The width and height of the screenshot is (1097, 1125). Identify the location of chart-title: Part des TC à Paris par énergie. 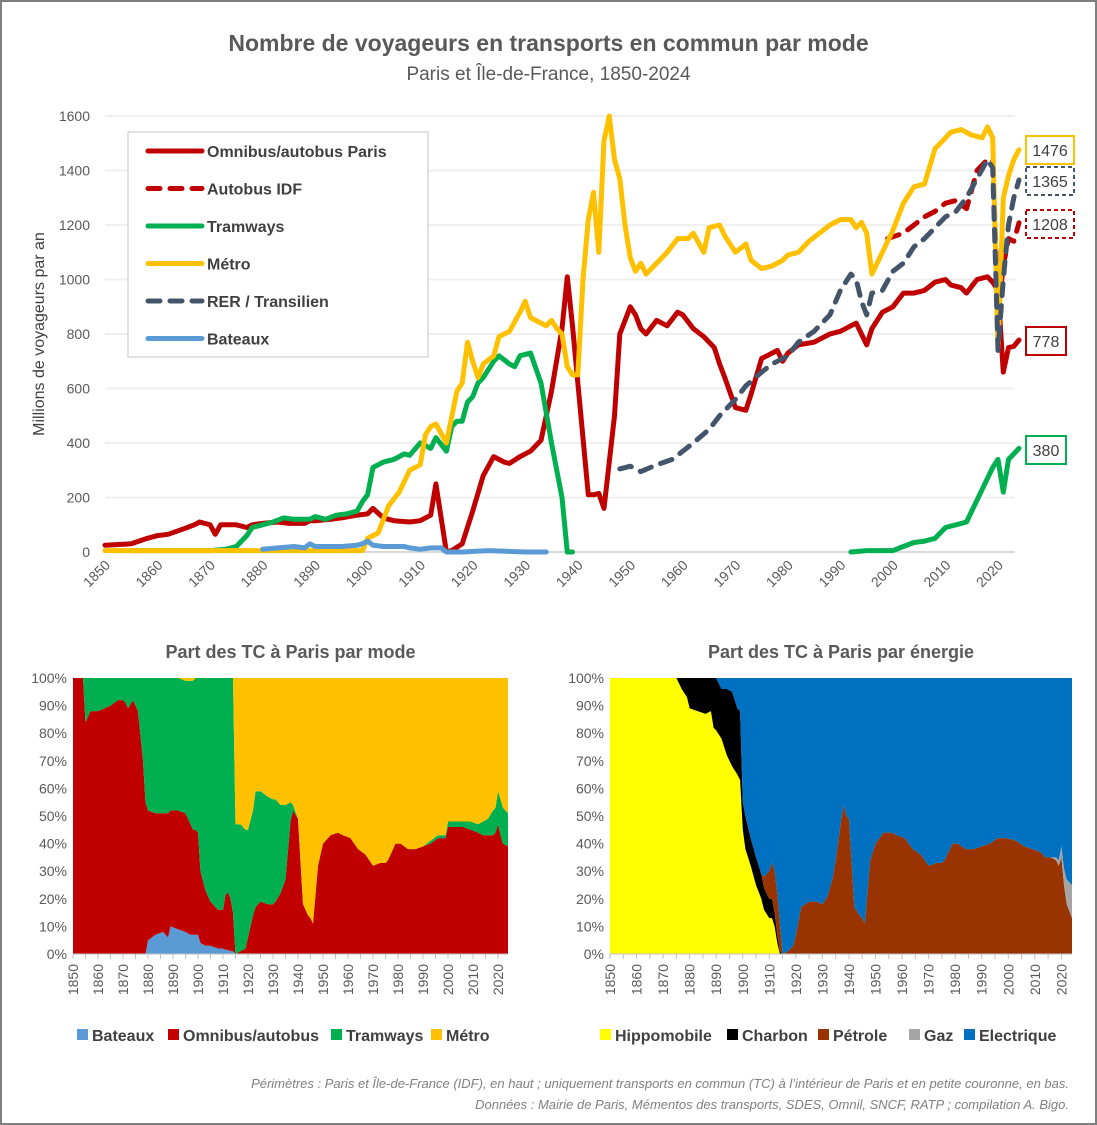
(841, 652).